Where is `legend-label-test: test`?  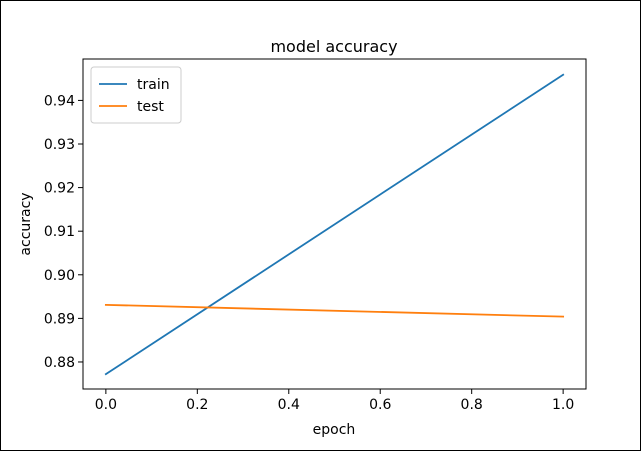
legend-label-test: test is located at coordinates (150, 107).